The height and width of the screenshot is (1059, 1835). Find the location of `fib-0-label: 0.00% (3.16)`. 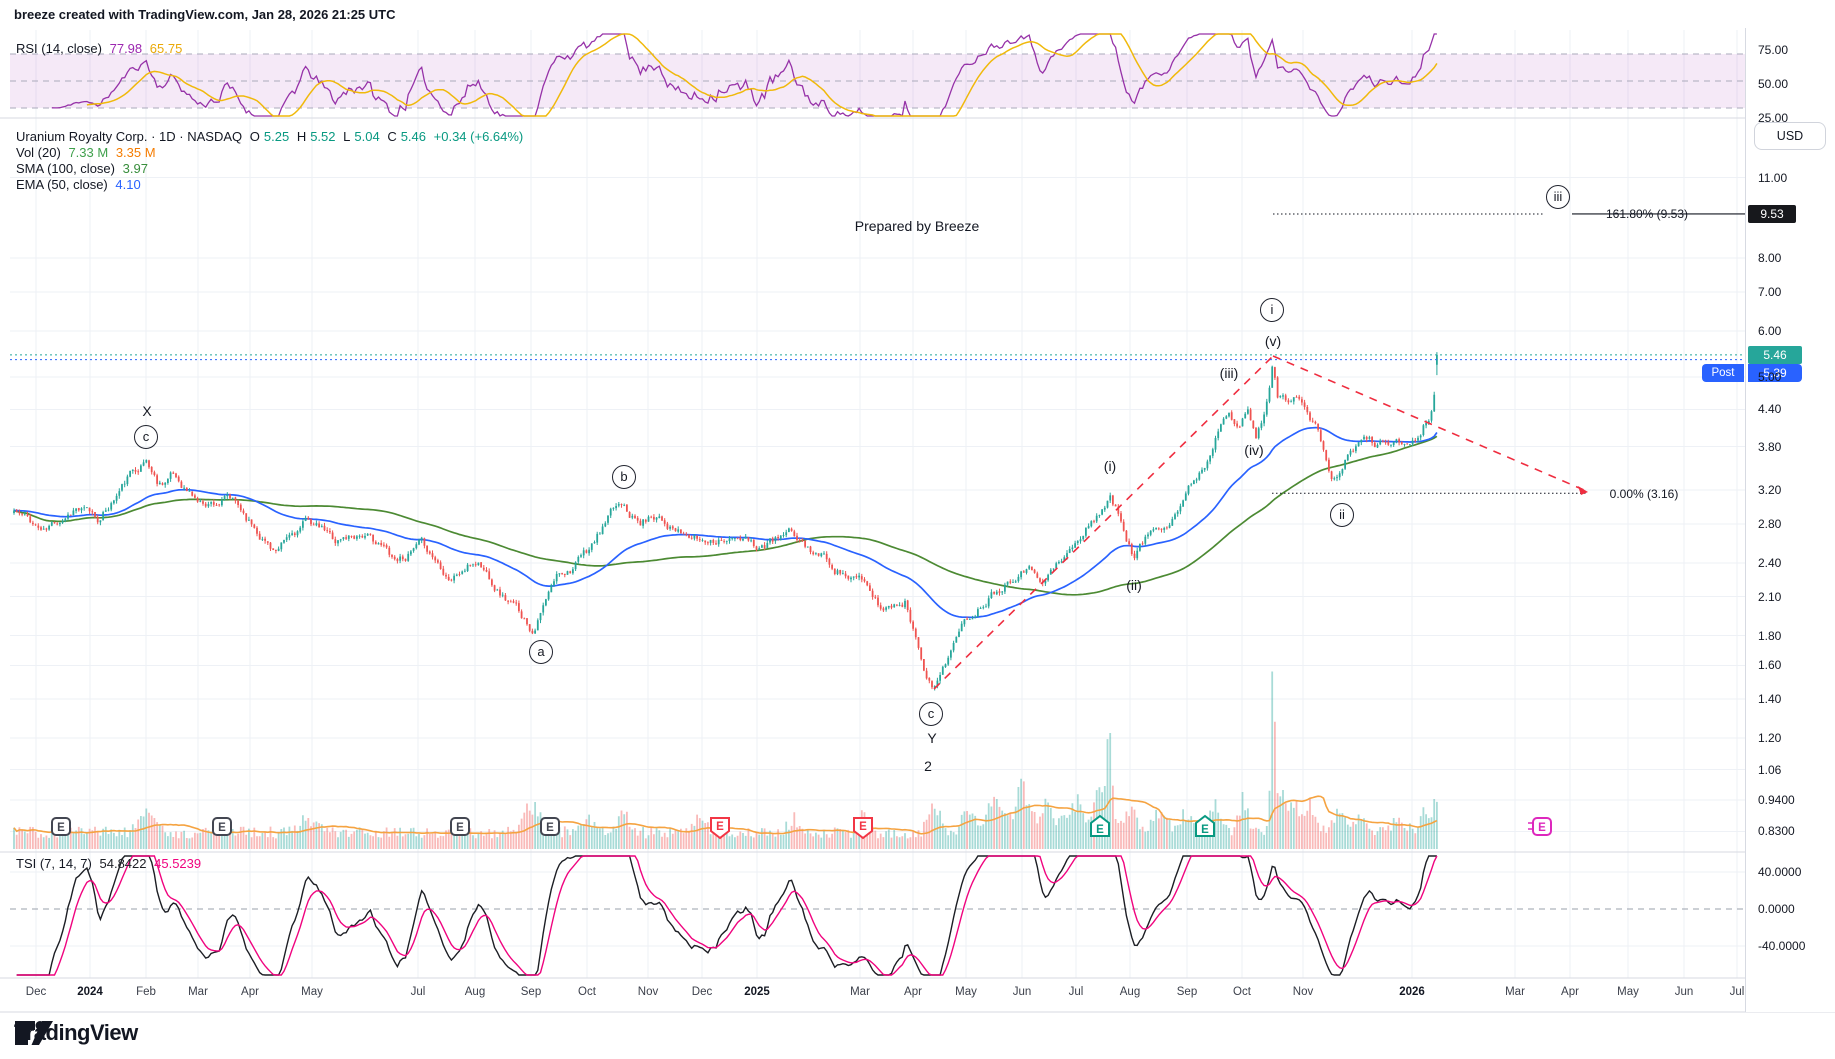

fib-0-label: 0.00% (3.16) is located at coordinates (1644, 494).